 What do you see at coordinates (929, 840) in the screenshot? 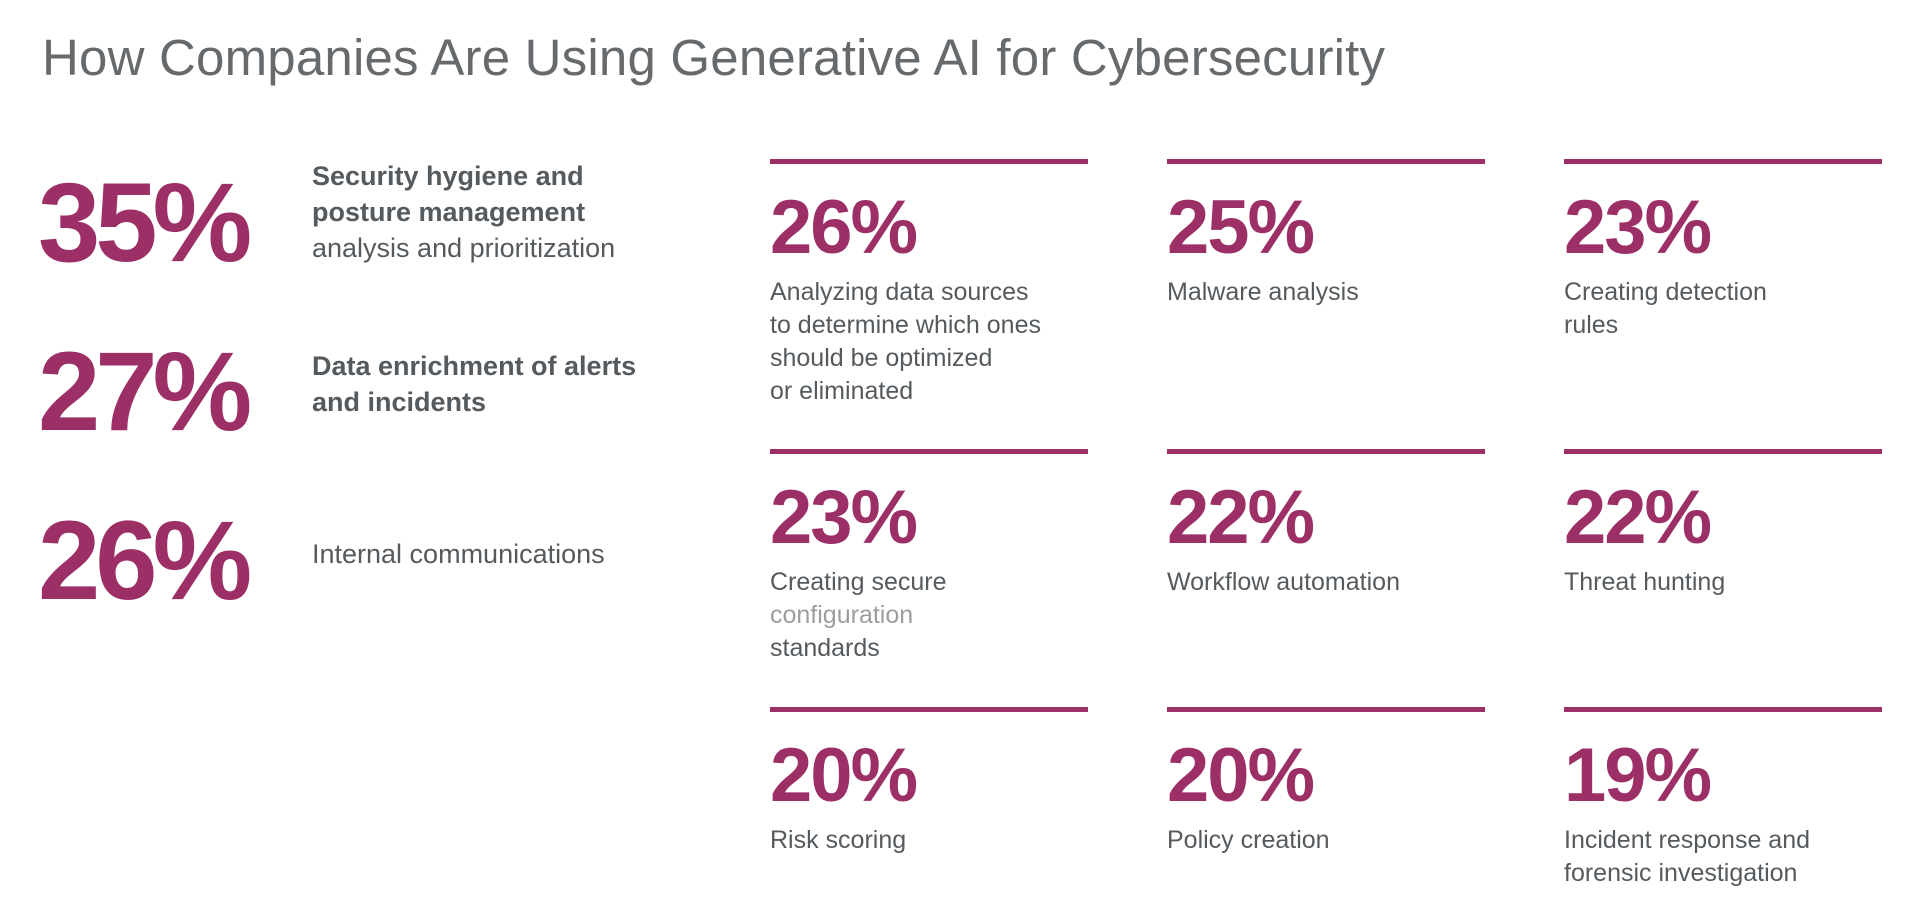
I see `stat-label: Risk scoring` at bounding box center [929, 840].